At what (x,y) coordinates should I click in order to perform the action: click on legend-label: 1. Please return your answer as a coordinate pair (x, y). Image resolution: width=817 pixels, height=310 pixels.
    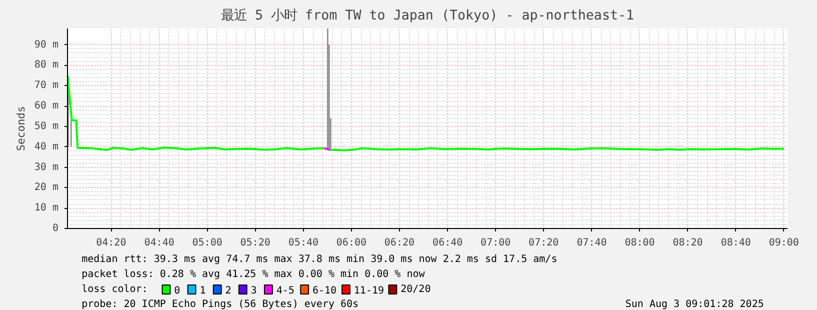
    Looking at the image, I should click on (203, 291).